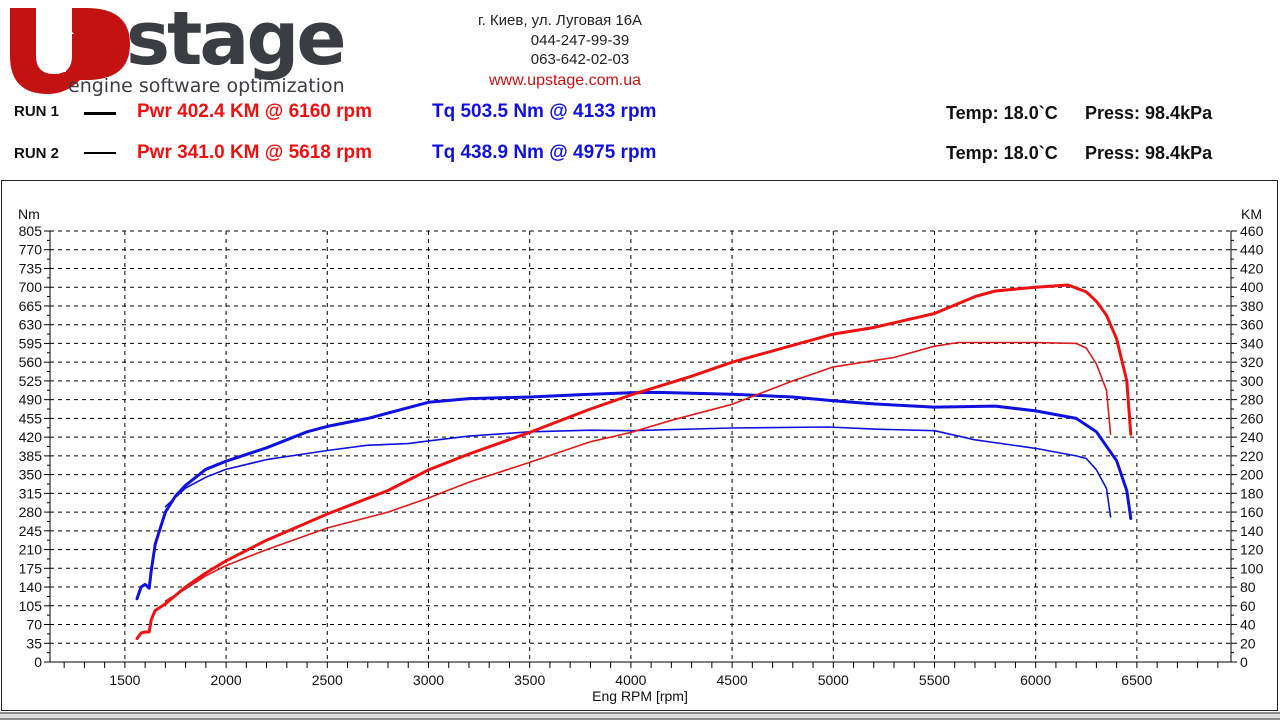 The image size is (1280, 720). I want to click on y-right-tick-label: 20, so click(1248, 643).